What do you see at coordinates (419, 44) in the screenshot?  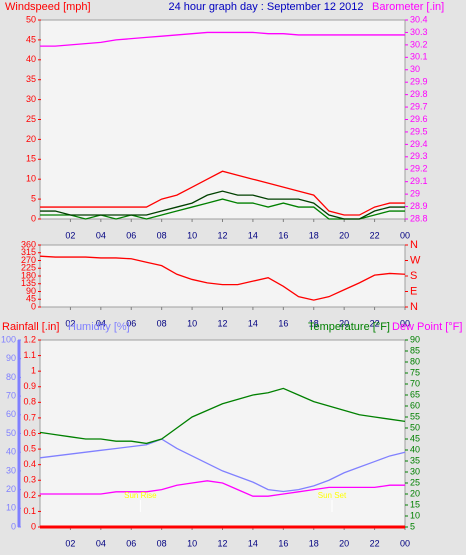 I see `y2-tick-label: 30.2` at bounding box center [419, 44].